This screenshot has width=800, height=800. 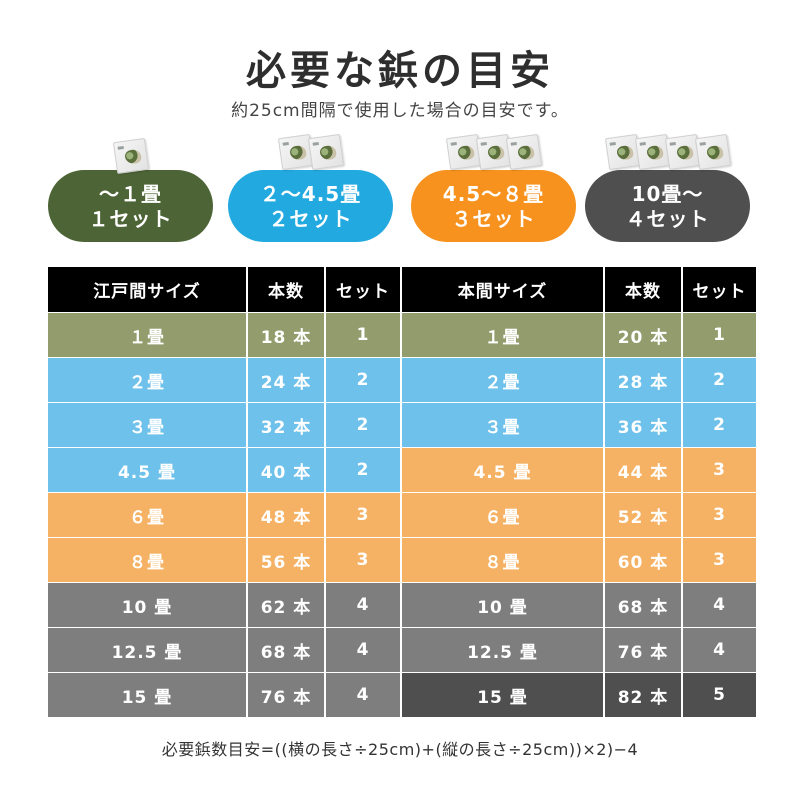 I want to click on row-8-edo-size: 12.5 畳, so click(x=147, y=650).